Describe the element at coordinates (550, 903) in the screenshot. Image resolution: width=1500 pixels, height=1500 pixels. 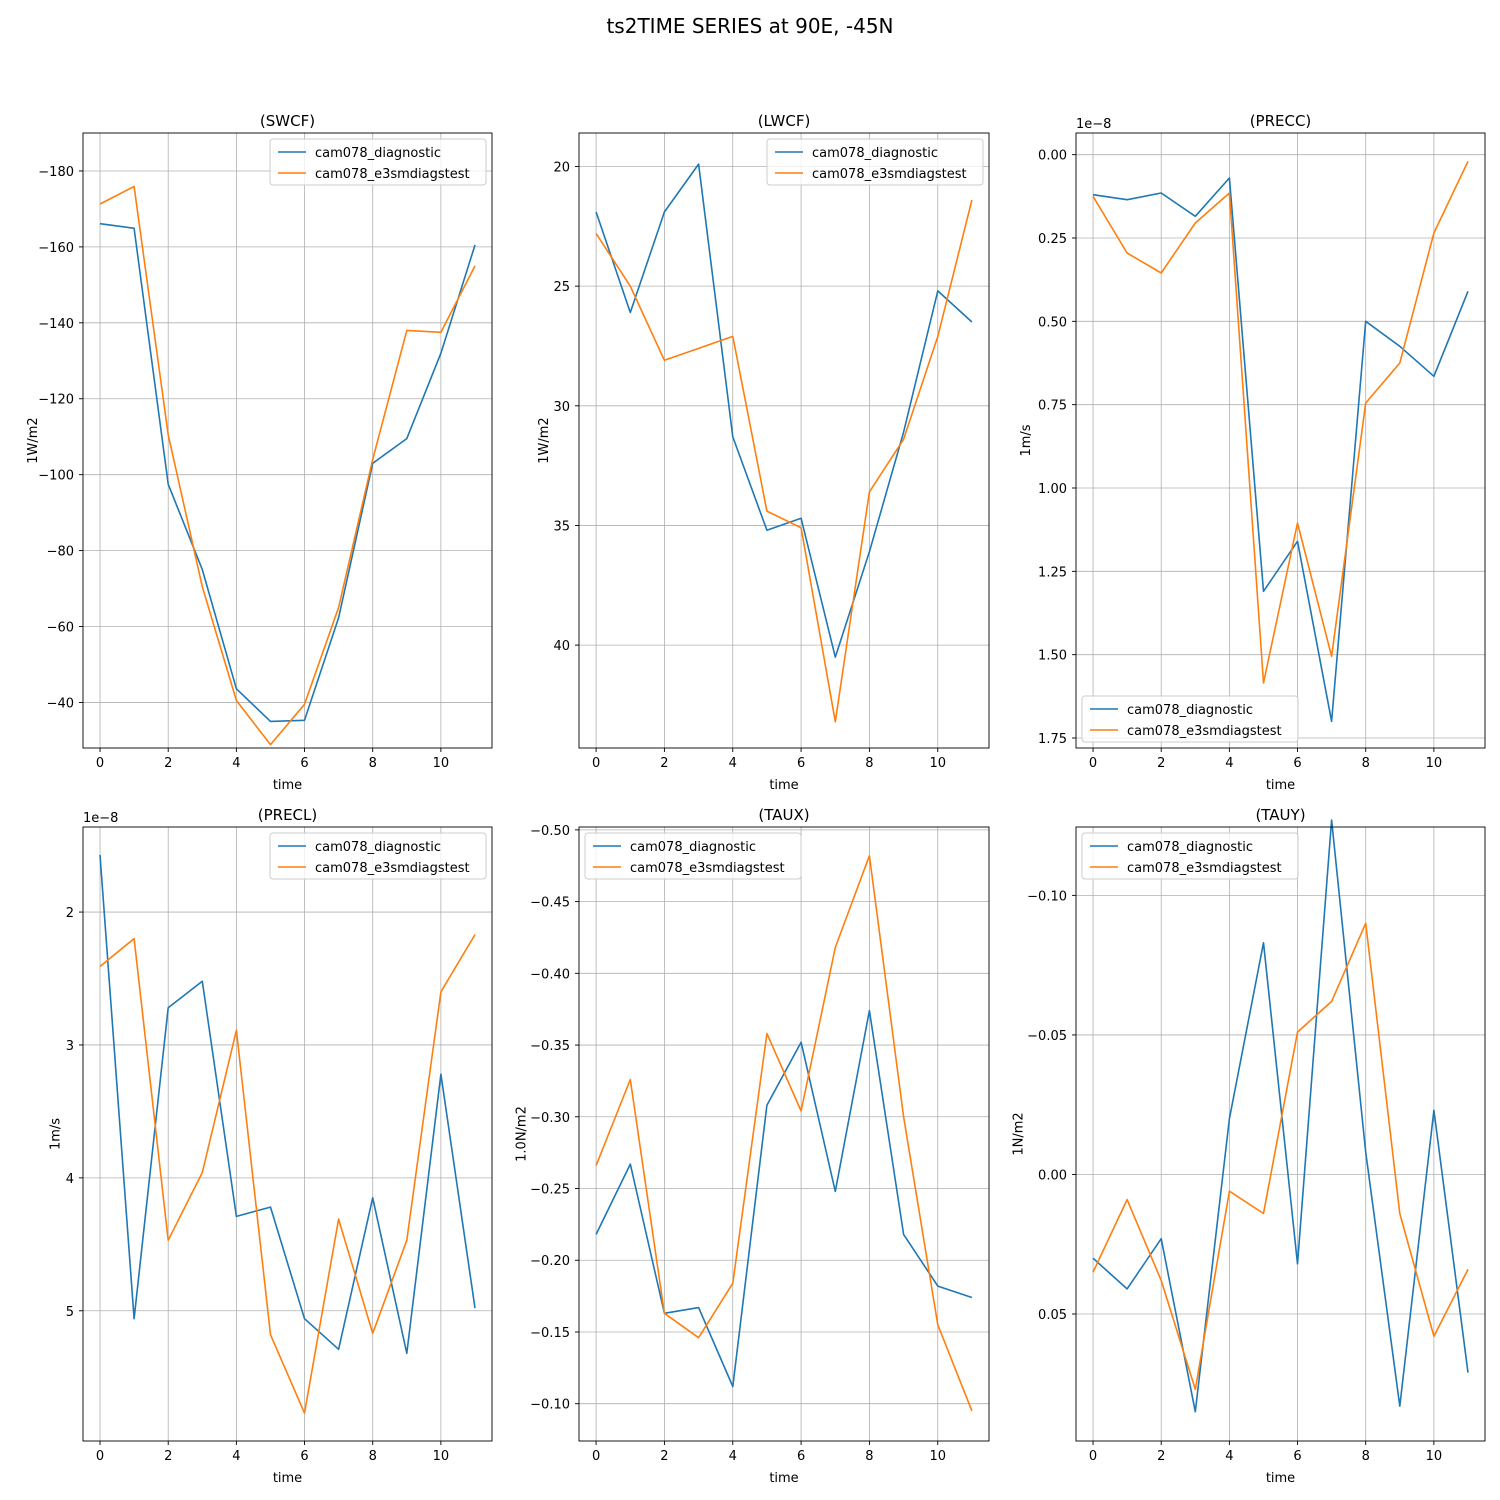
I see `y-tick-label: −0.45` at that location.